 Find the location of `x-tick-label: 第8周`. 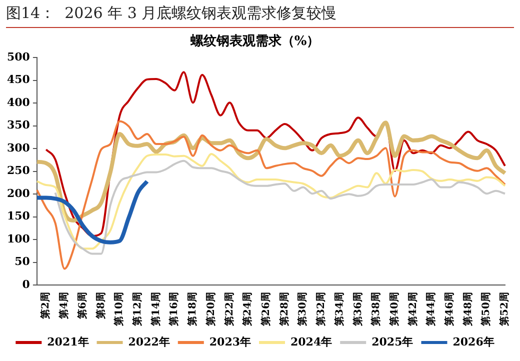

x-tick-label: 第8周 is located at coordinates (100, 306).